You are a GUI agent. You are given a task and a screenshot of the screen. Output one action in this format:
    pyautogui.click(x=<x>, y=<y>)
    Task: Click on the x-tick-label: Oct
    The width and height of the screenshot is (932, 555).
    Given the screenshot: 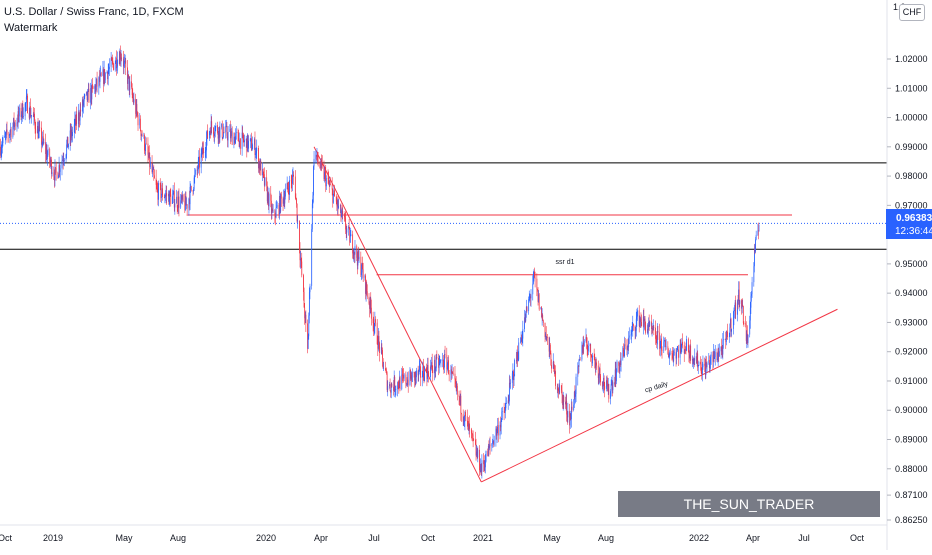 What is the action you would take?
    pyautogui.click(x=428, y=538)
    